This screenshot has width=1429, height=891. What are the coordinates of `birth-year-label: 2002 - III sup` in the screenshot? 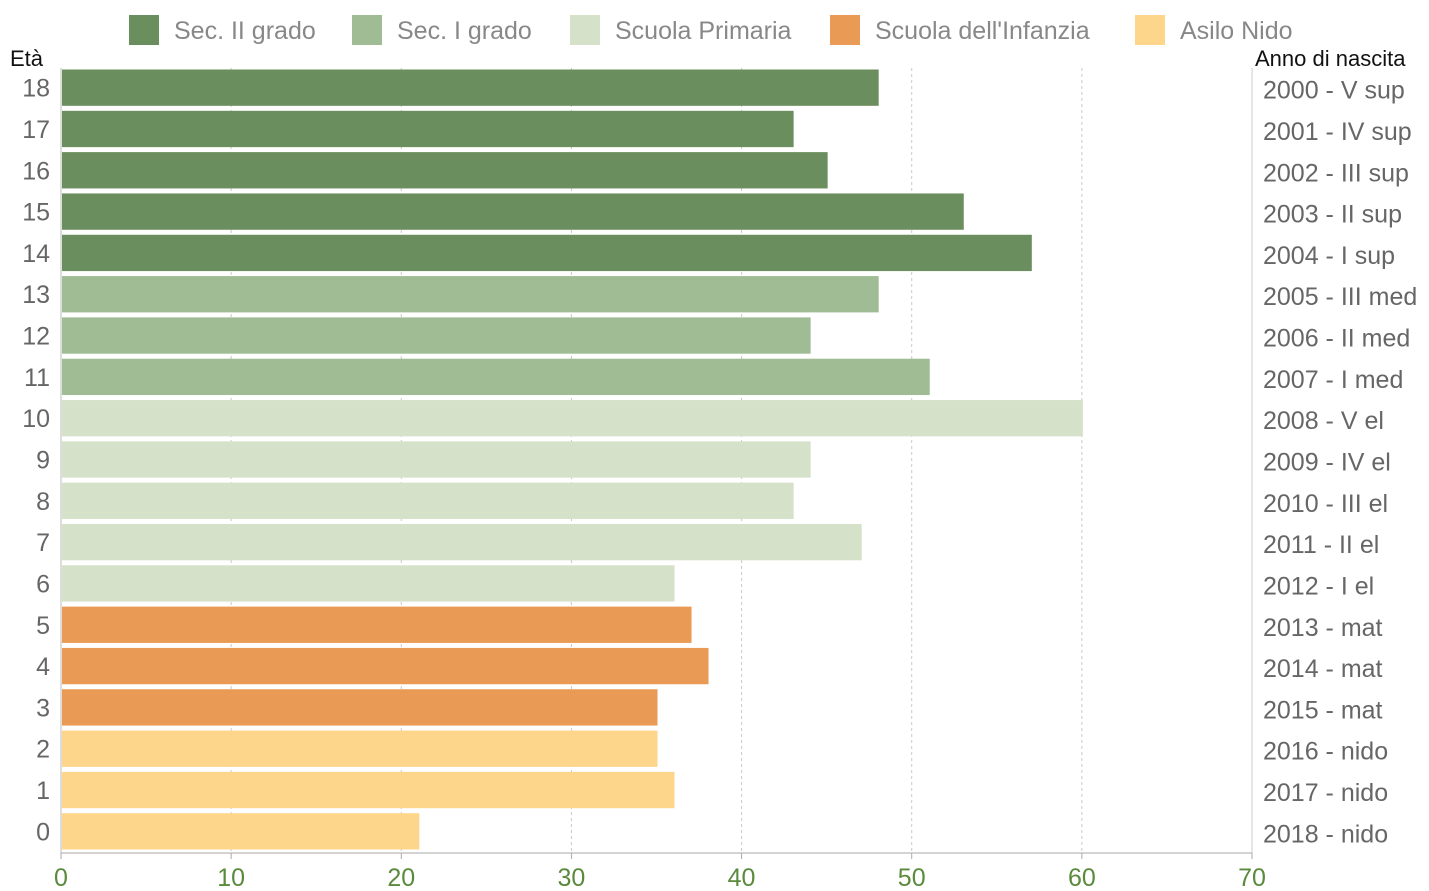 It's located at (1336, 173).